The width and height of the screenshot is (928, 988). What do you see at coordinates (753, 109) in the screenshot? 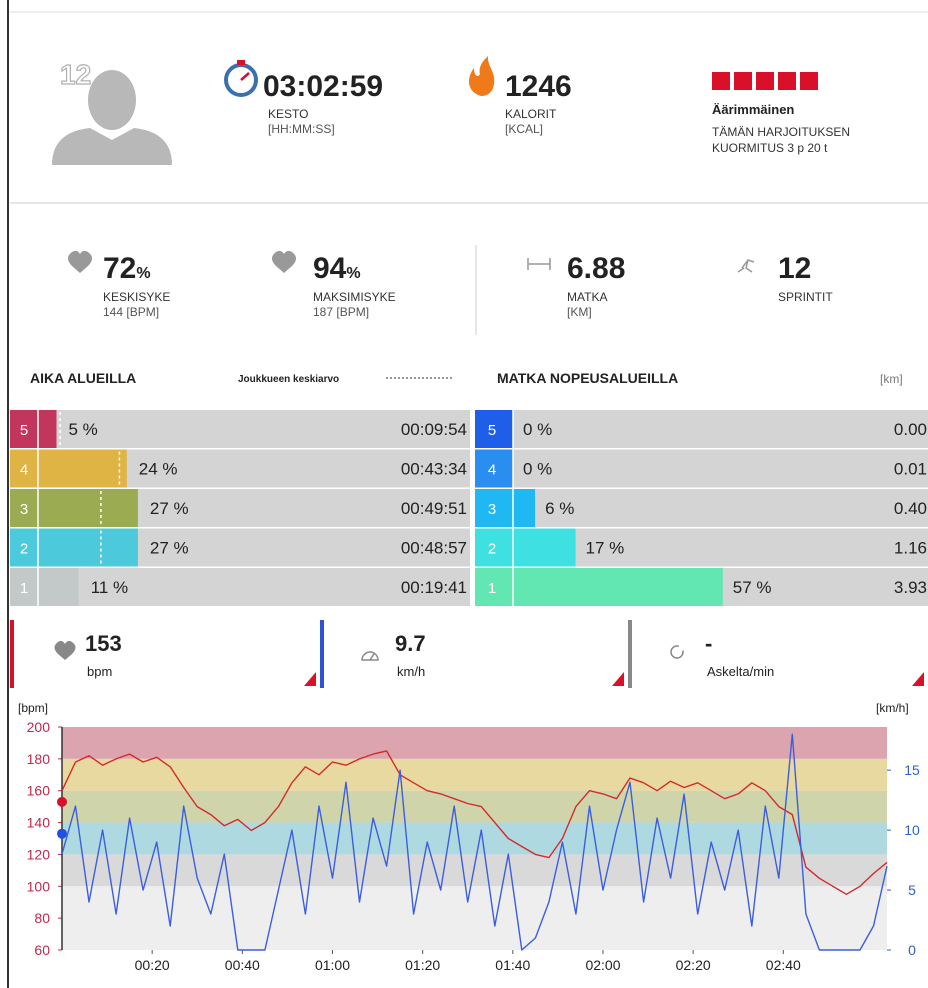
I see `load-level: Äärimmäinen` at bounding box center [753, 109].